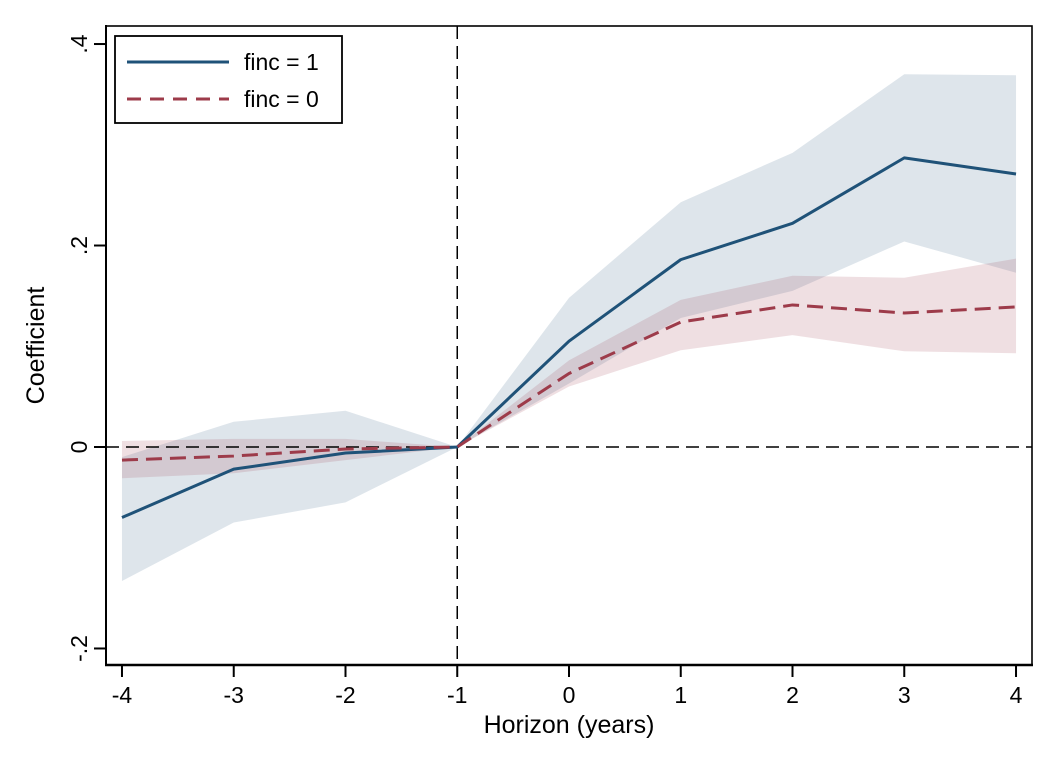 The width and height of the screenshot is (1061, 771). Describe the element at coordinates (79, 447) in the screenshot. I see `y-tick-label: 0` at that location.